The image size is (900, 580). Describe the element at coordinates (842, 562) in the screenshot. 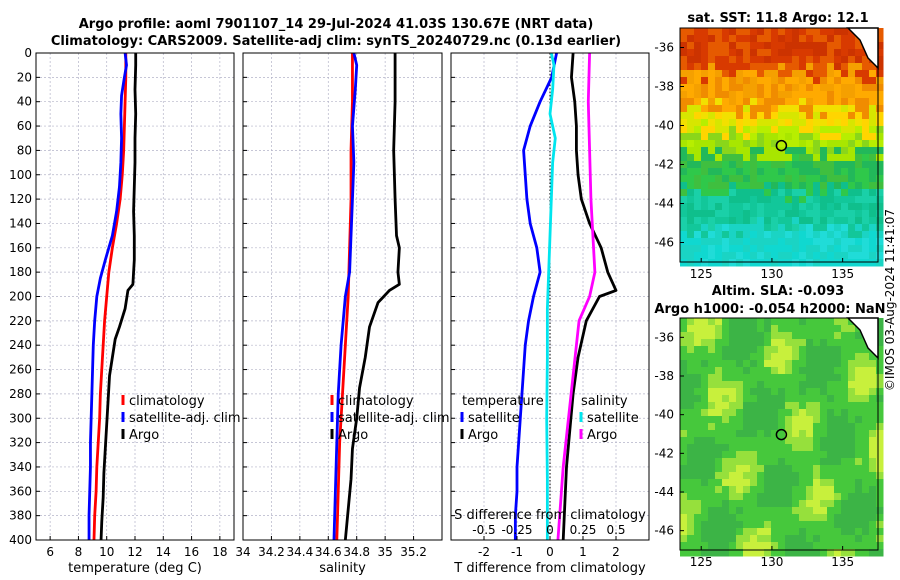

I see `map-x-tick-label: 135` at that location.